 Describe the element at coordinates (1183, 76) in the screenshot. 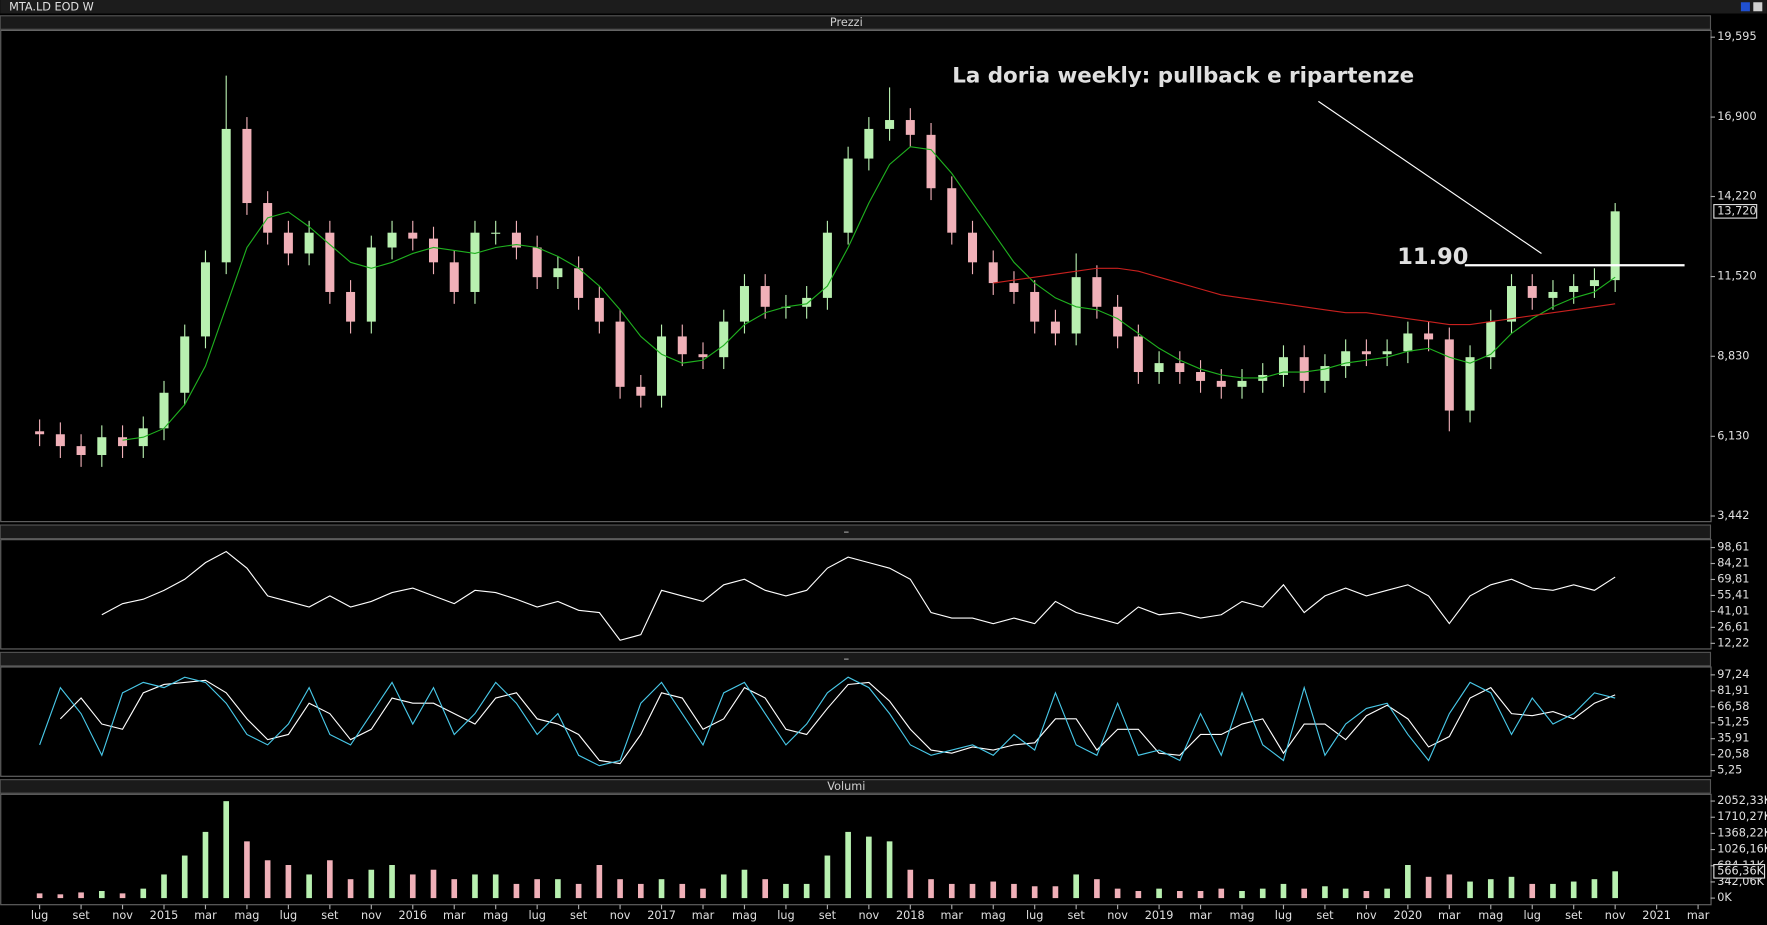

I see `chart-title: La doria weekly: pullback e ripartenze` at that location.